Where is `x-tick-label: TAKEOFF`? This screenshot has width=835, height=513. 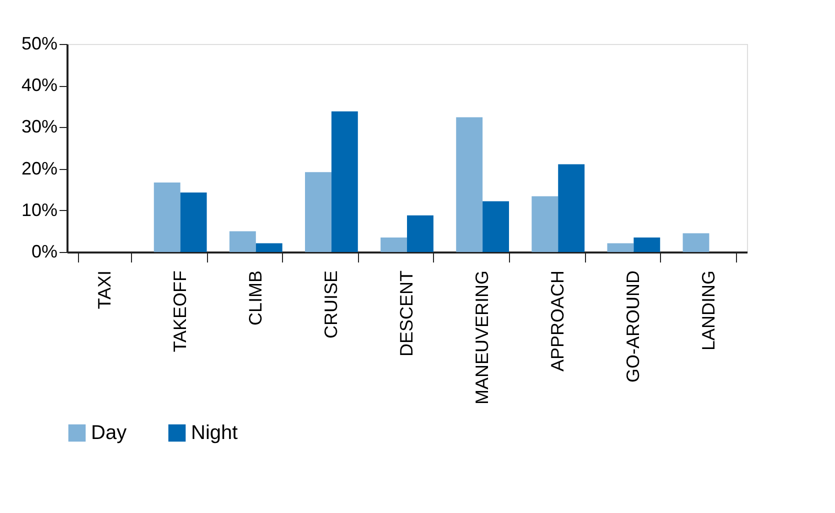
x-tick-label: TAKEOFF is located at coordinates (180, 311).